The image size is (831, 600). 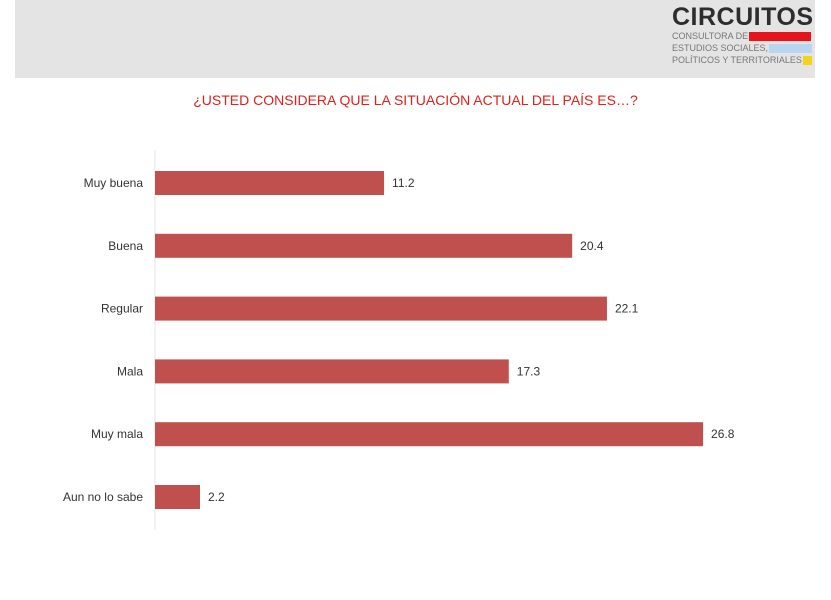 What do you see at coordinates (529, 371) in the screenshot?
I see `data-label: 17.3` at bounding box center [529, 371].